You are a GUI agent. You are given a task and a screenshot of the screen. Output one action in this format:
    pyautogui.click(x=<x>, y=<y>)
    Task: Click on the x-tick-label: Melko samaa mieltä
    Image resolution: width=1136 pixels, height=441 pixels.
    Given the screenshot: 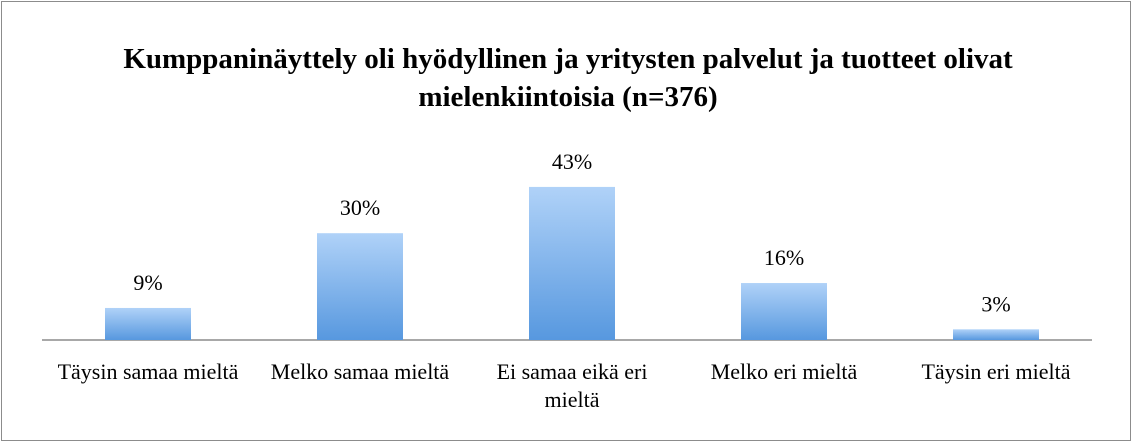 What is the action you would take?
    pyautogui.click(x=360, y=371)
    